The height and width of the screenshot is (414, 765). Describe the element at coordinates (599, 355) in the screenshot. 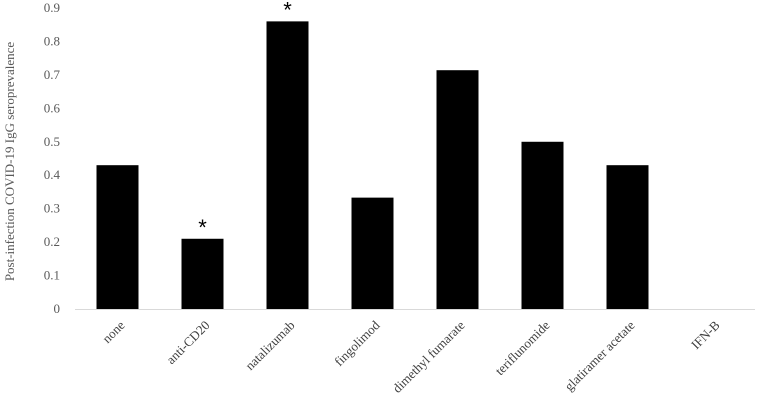

I see `x-tick-label: glatiramer acetate` at that location.